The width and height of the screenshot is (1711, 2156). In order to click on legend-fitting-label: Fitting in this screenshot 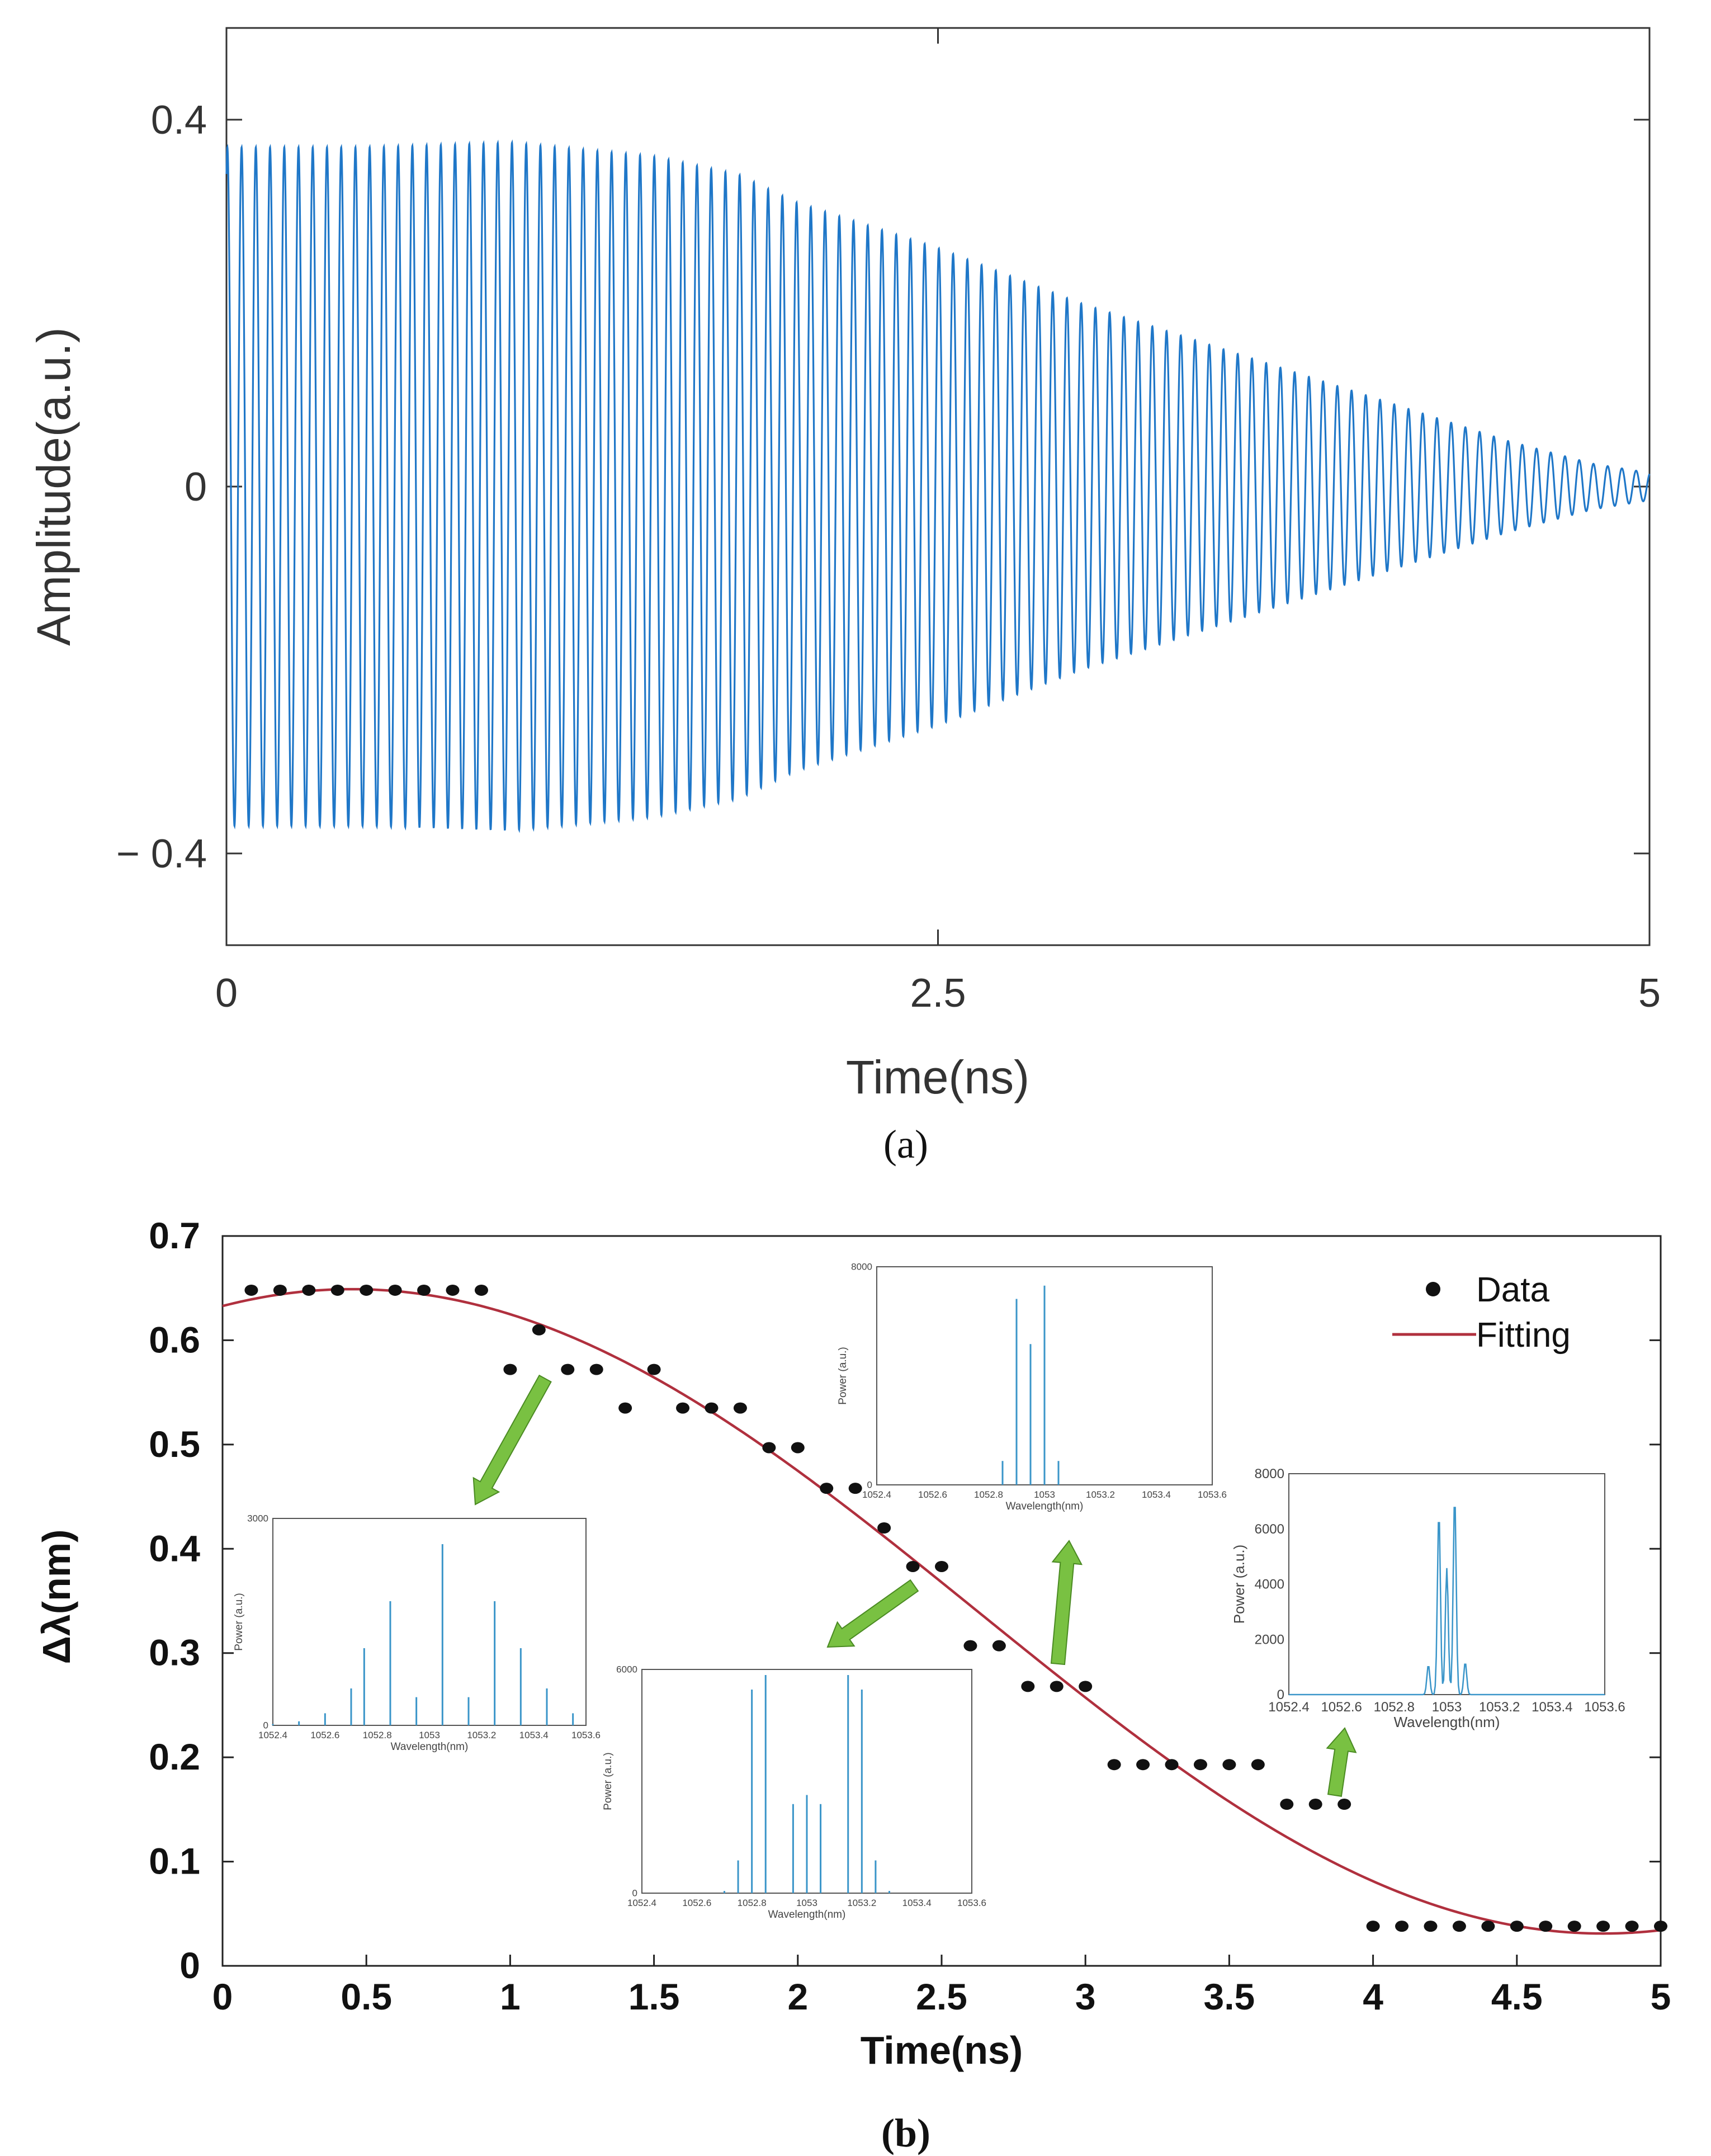, I will do `click(1524, 1335)`.